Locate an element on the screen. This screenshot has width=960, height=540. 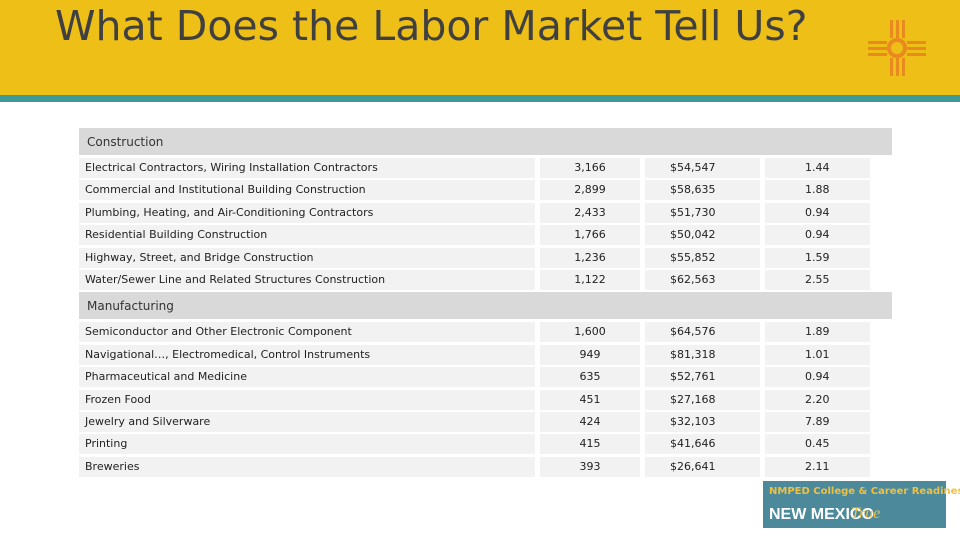
value-cell: $64,576 is located at coordinates (702, 332).